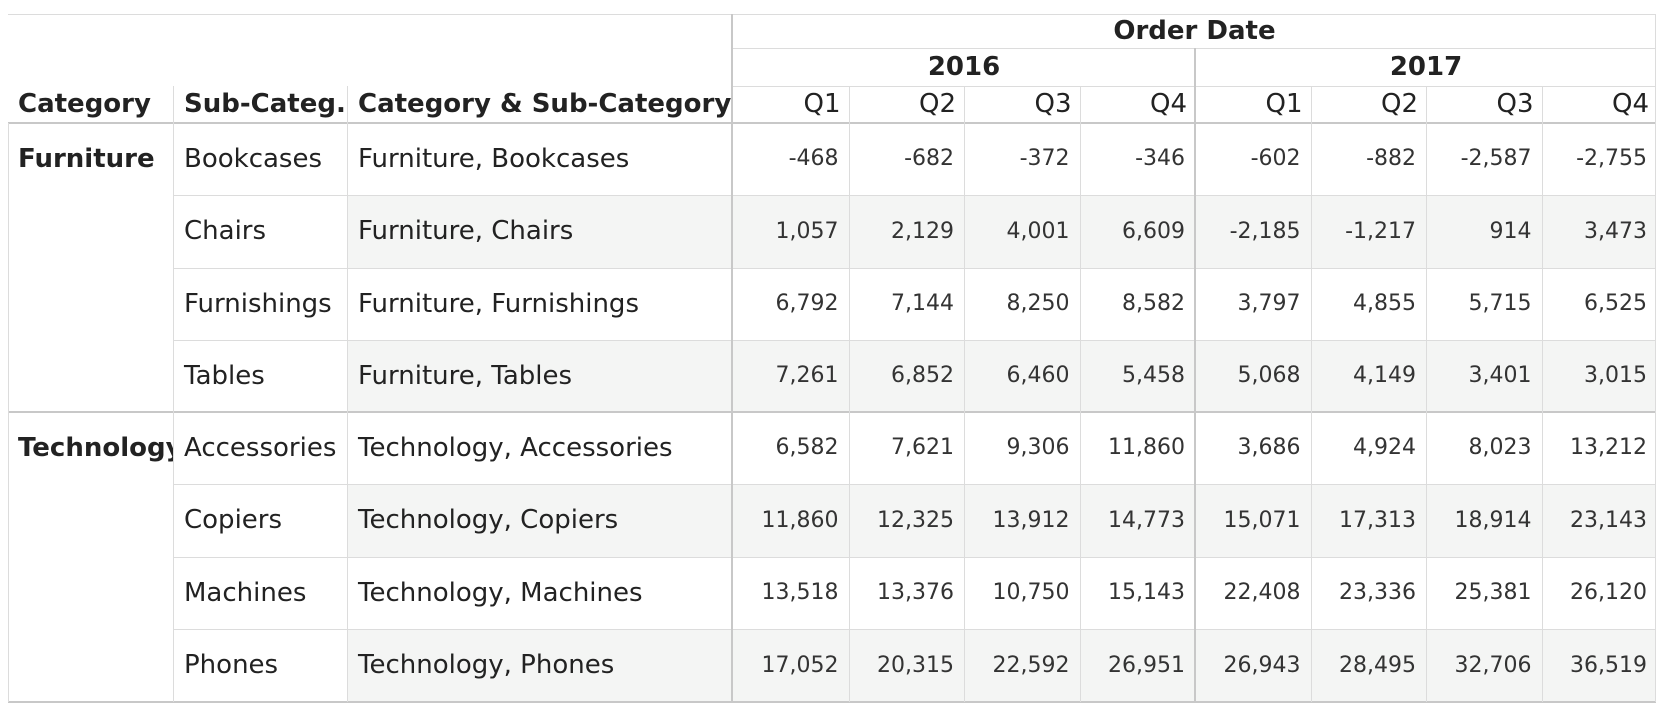 This screenshot has width=1665, height=714. What do you see at coordinates (1146, 520) in the screenshot?
I see `value-cell: 14,773` at bounding box center [1146, 520].